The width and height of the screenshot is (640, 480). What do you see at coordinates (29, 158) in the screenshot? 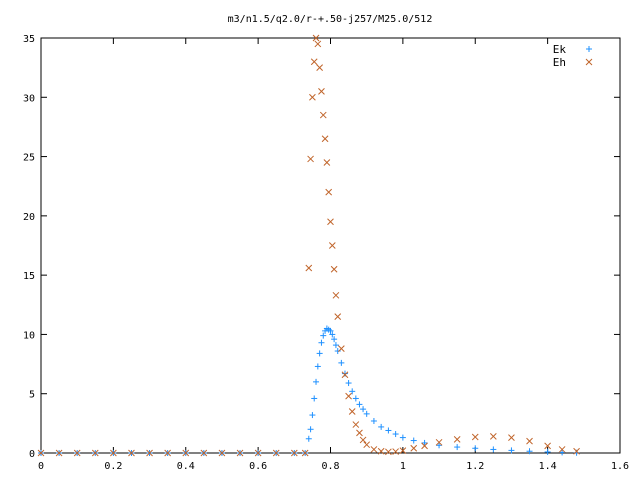
I see `y-tick-label: 25` at bounding box center [29, 158].